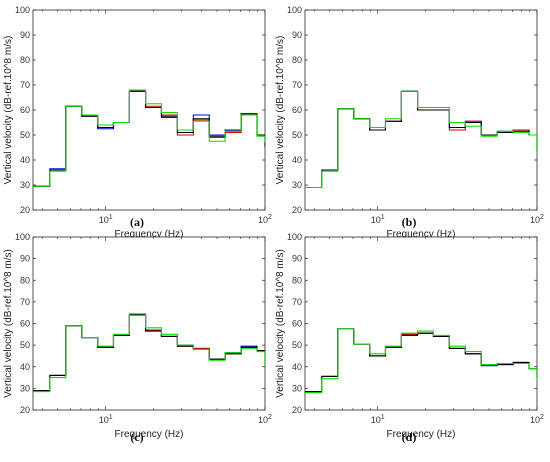 This screenshot has width=550, height=462. What do you see at coordinates (136, 437) in the screenshot?
I see `panel-label: (c)` at bounding box center [136, 437].